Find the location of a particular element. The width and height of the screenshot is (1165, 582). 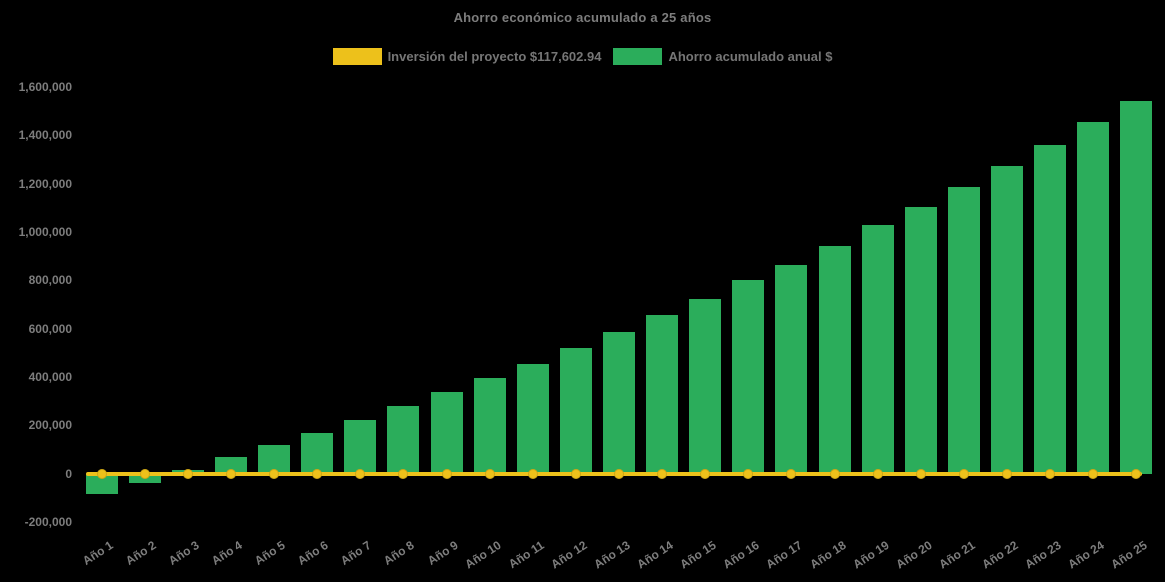

legend-label-savings: Ahorro acumulado anual $ is located at coordinates (750, 56).